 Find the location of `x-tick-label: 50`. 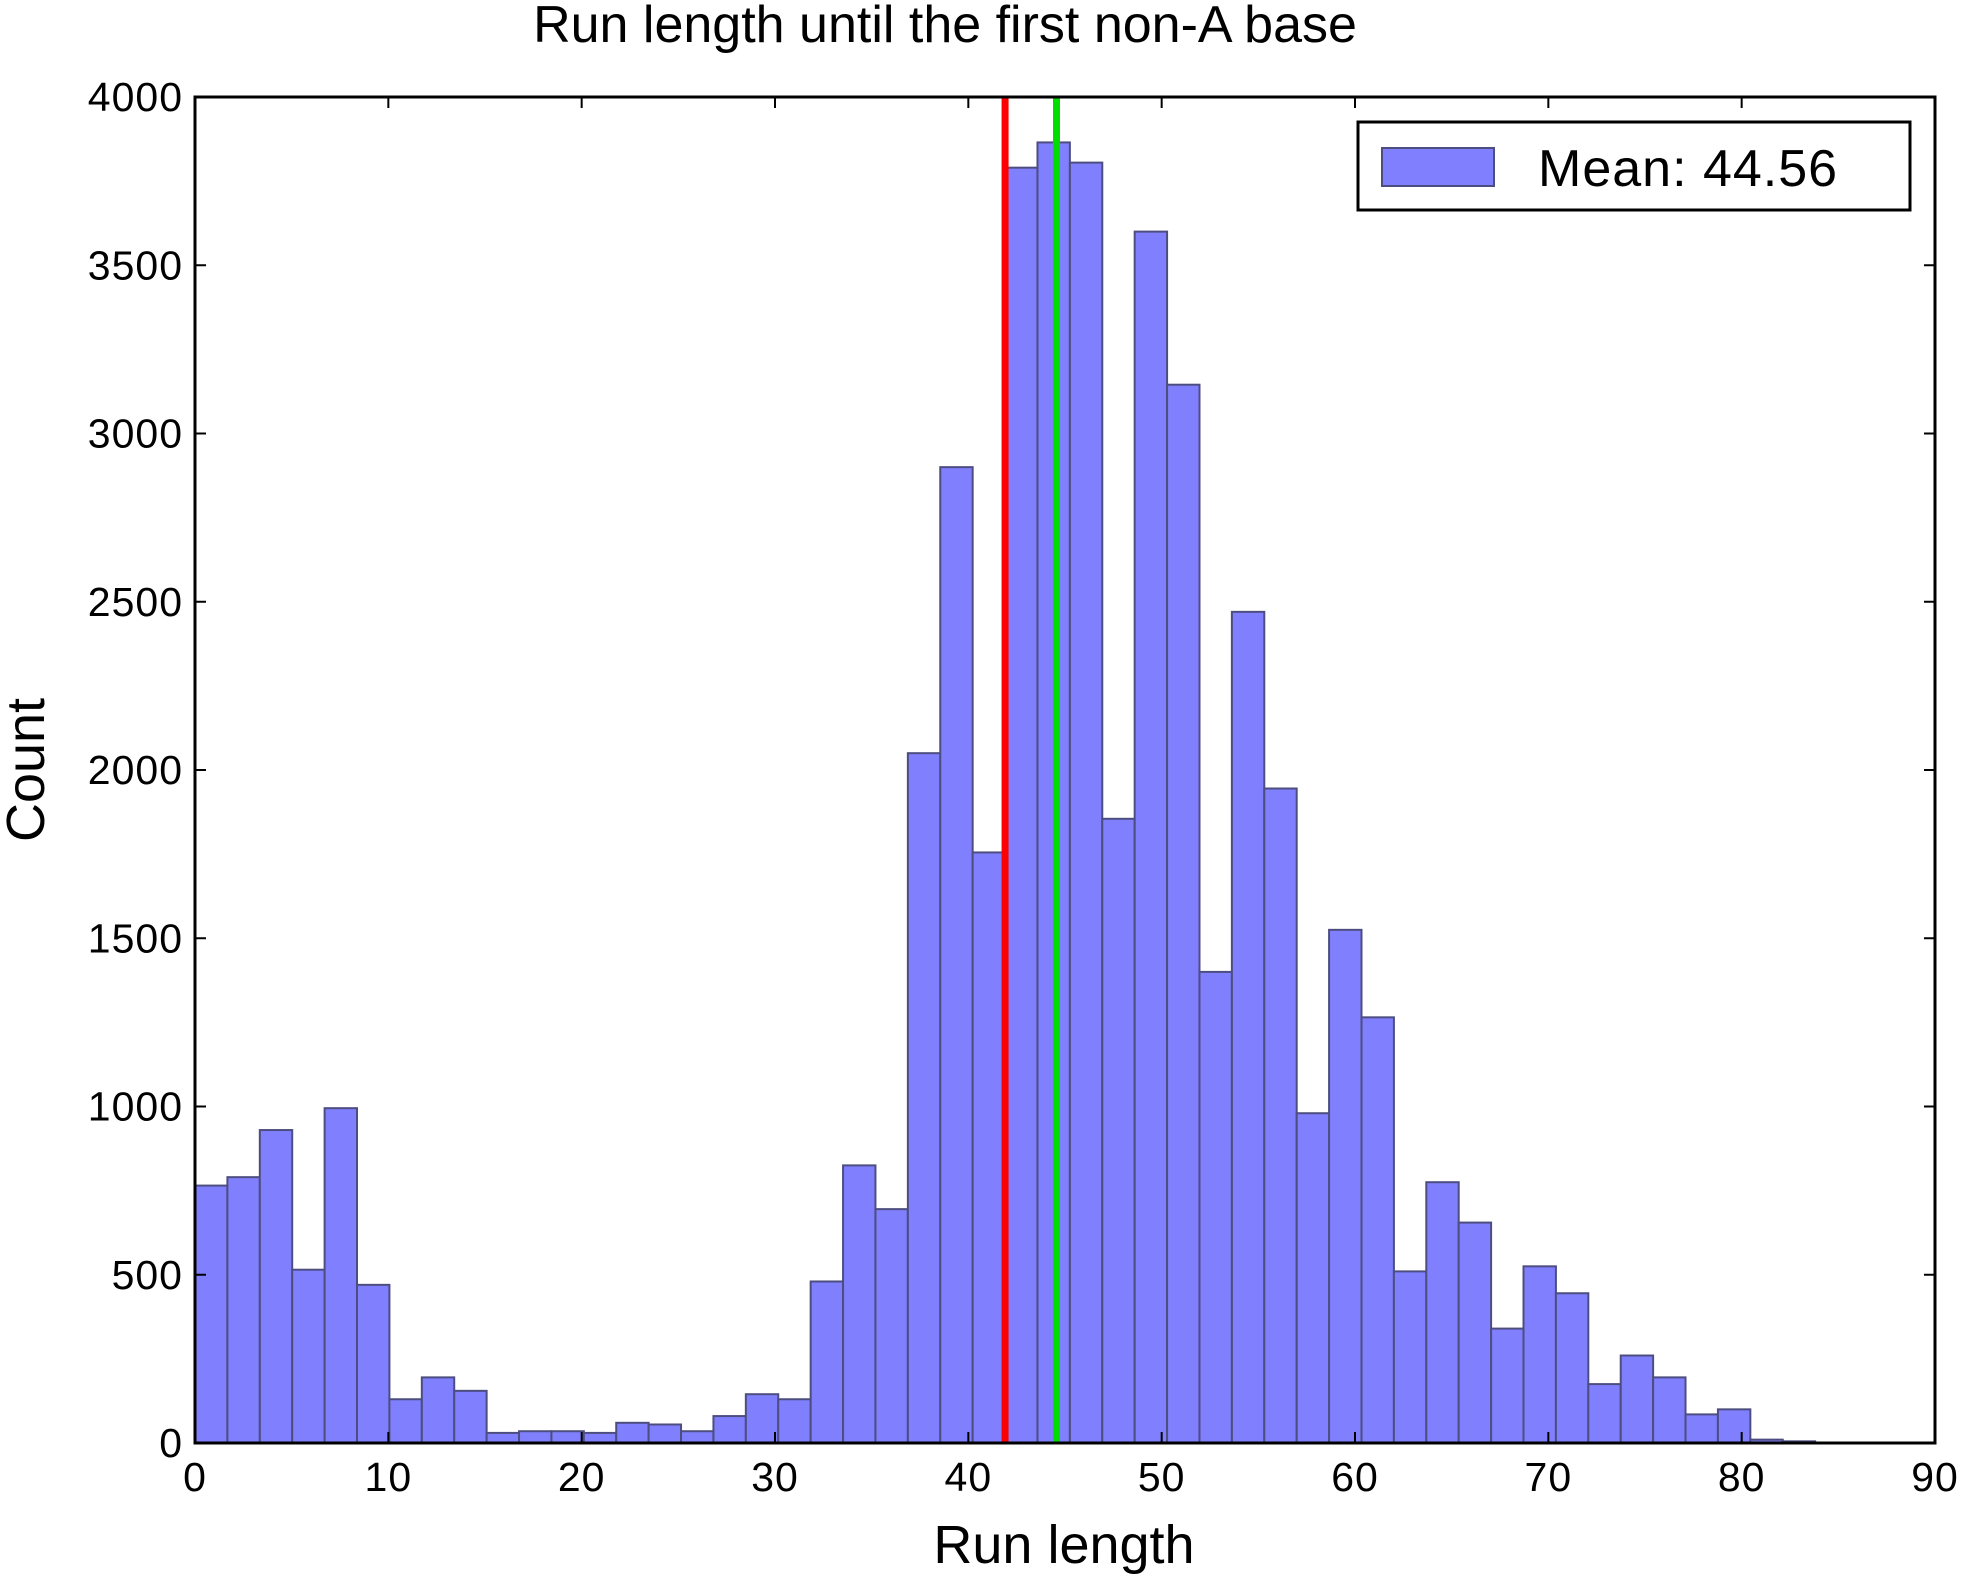

x-tick-label: 50 is located at coordinates (1162, 1477).